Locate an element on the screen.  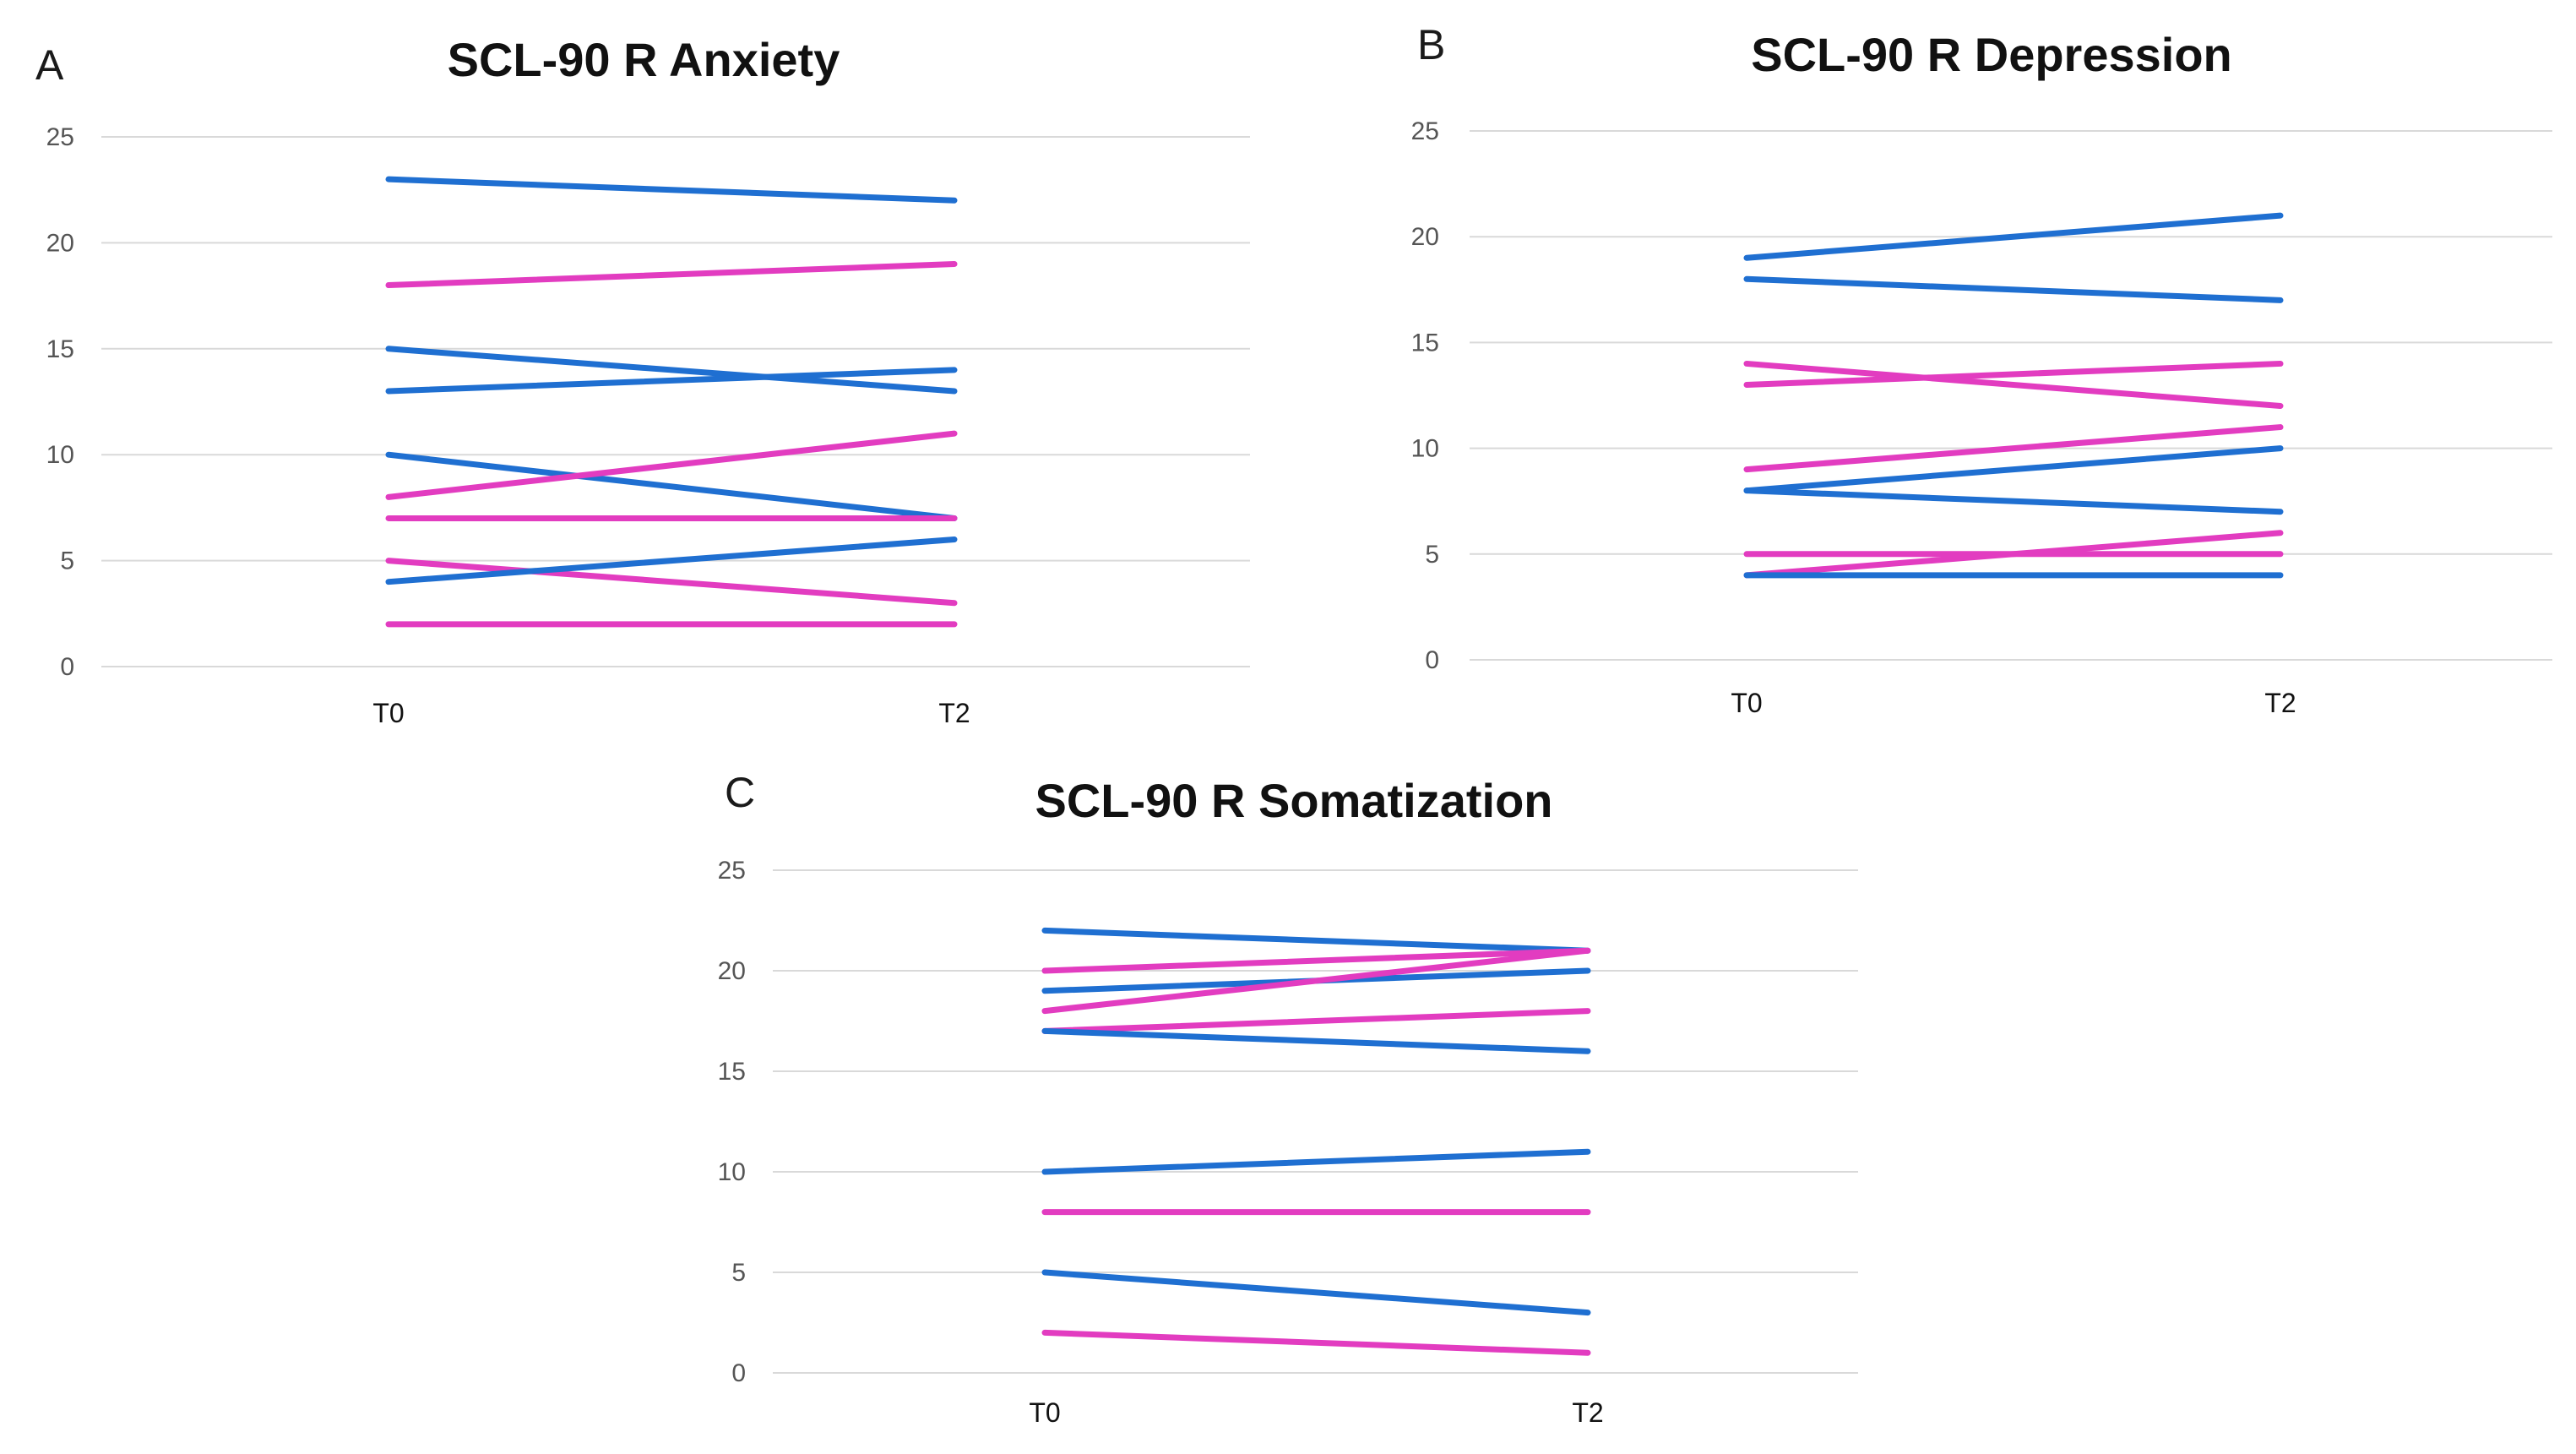
panel-letter: B is located at coordinates (1431, 44).